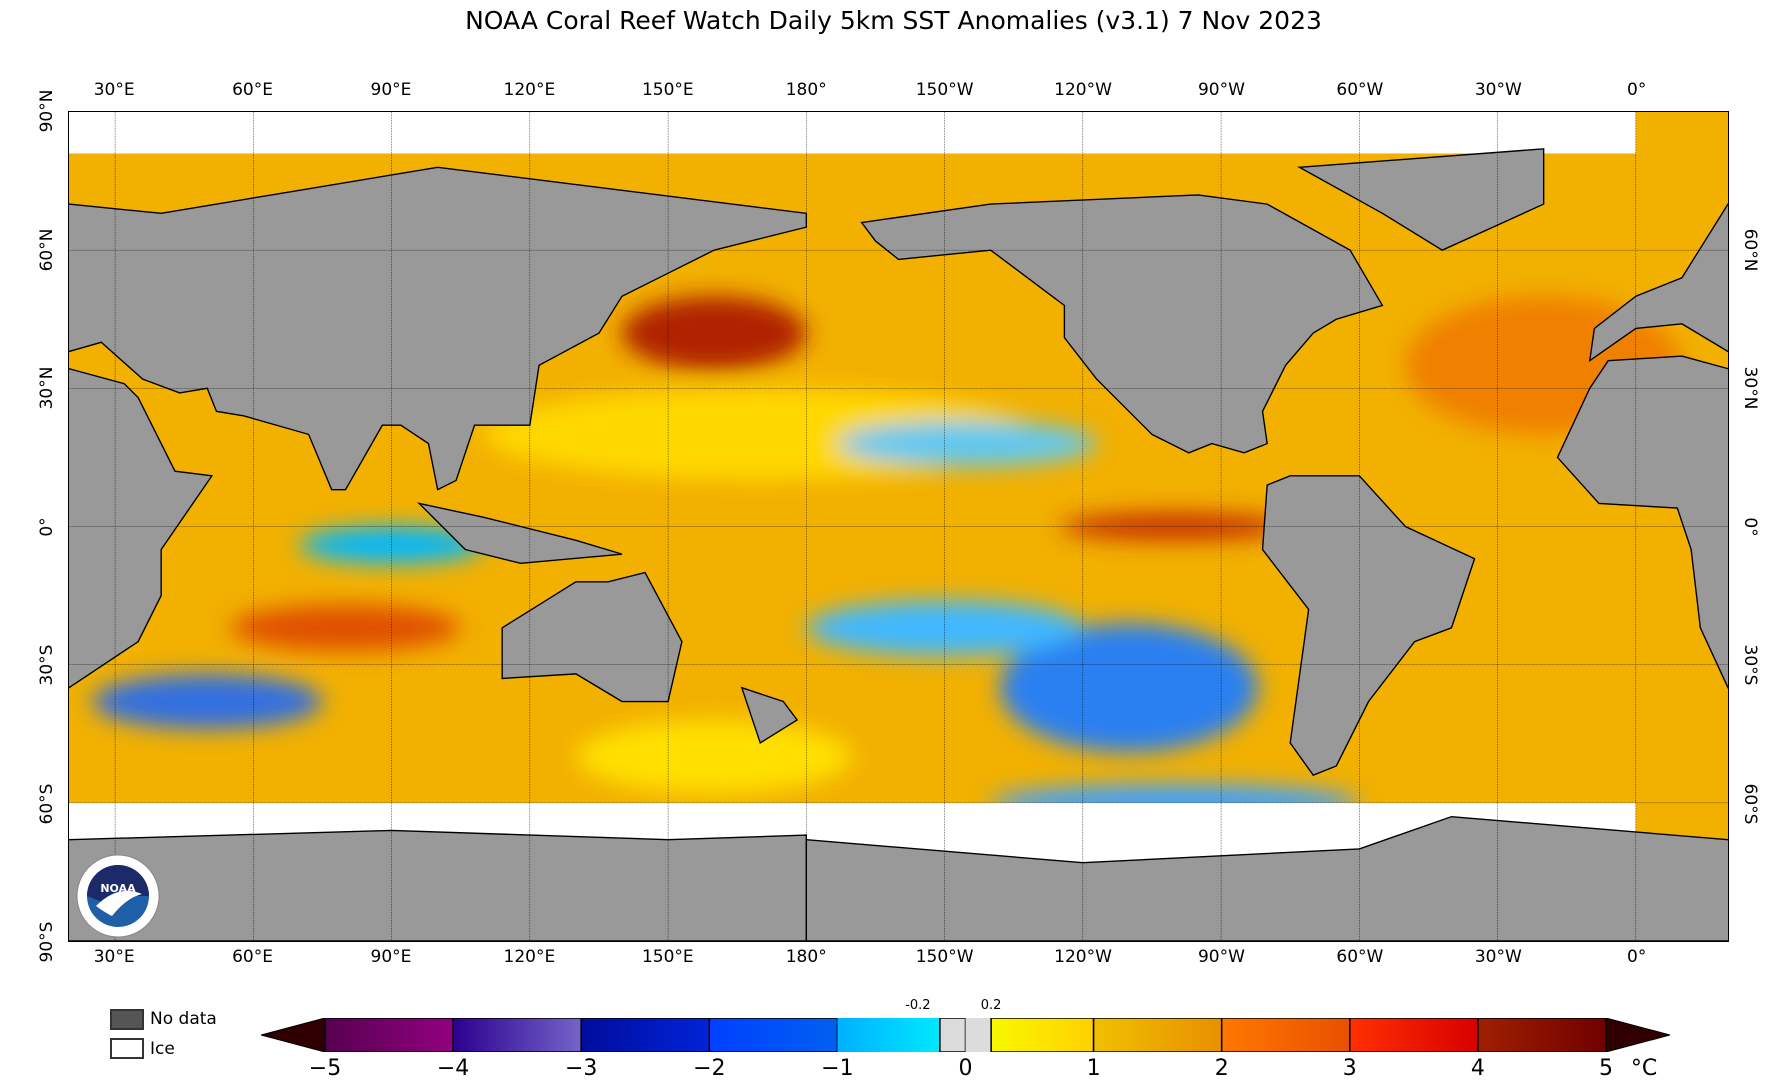 This screenshot has height=1085, width=1787. I want to click on colorbar-unit: °C, so click(1644, 1068).